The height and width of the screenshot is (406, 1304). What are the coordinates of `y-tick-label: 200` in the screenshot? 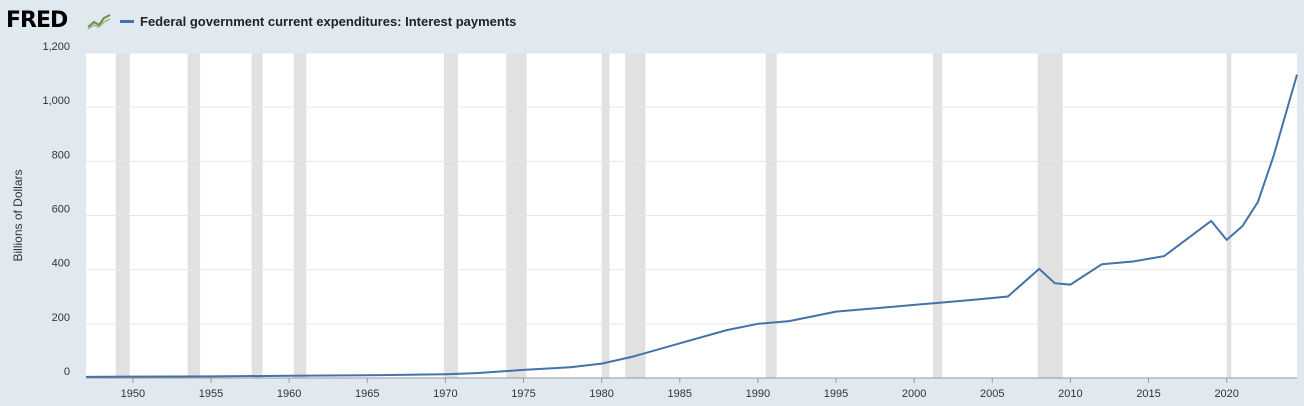 It's located at (61, 318).